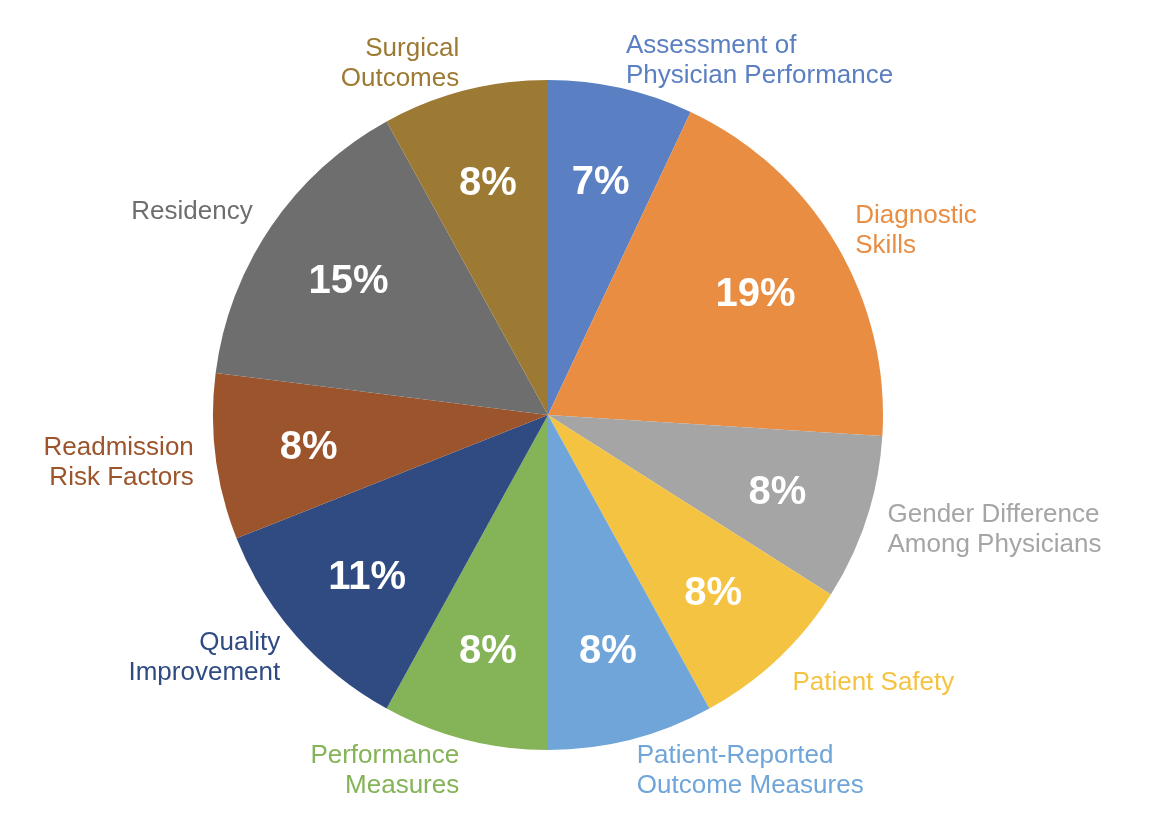  What do you see at coordinates (204, 656) in the screenshot?
I see `slice-label: Quality Improvement` at bounding box center [204, 656].